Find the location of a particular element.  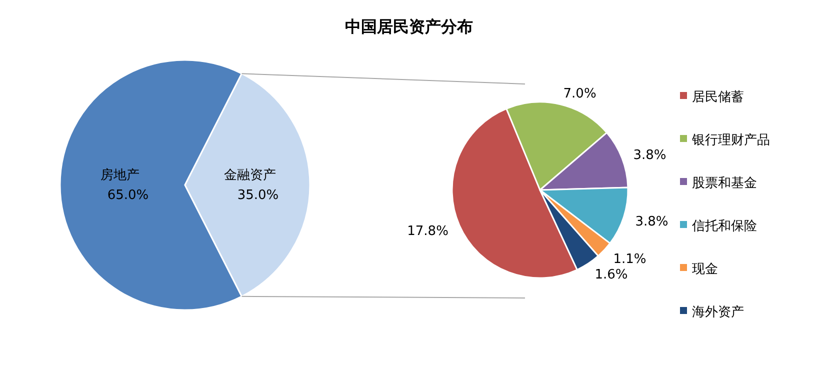

legend-label: 居民储蓄 is located at coordinates (718, 97).